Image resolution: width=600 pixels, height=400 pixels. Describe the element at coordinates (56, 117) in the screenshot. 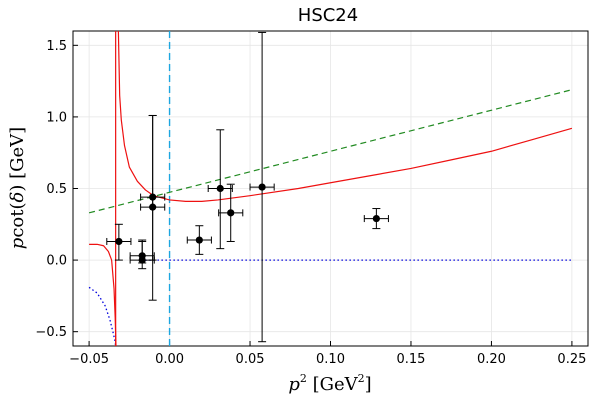

I see `y-tick-label: 1.0` at that location.